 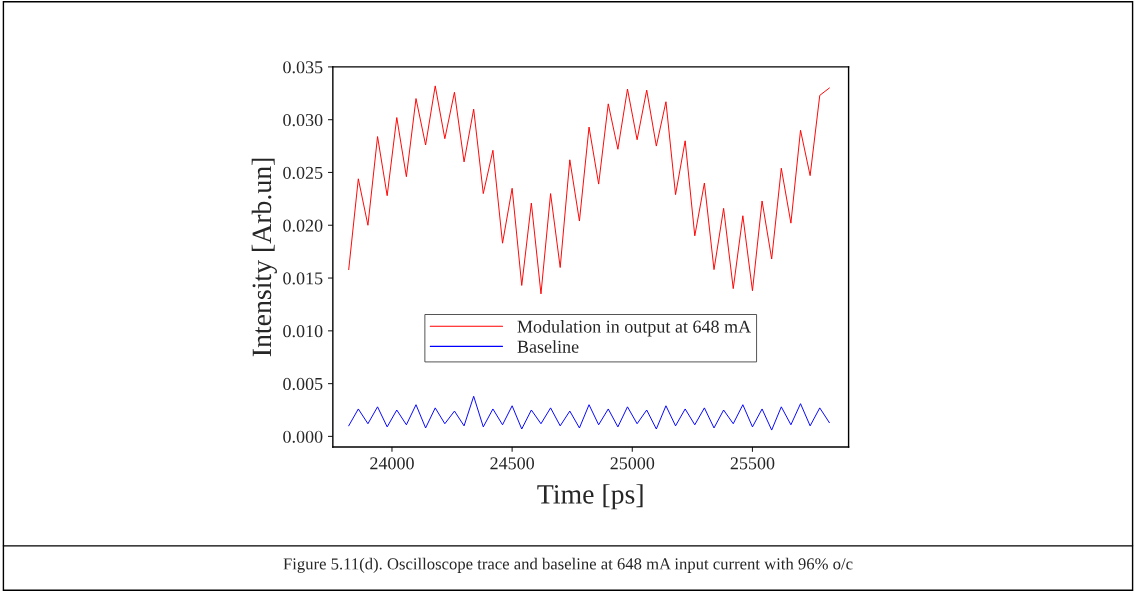 I want to click on x-tick-label: 25000, so click(x=632, y=463).